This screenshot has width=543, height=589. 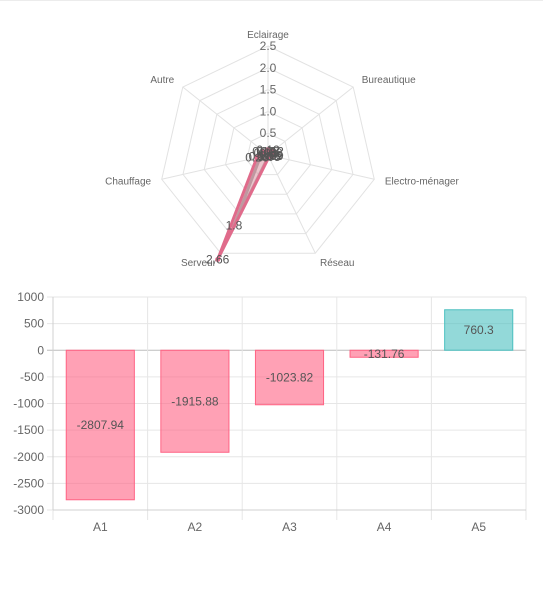 I want to click on bar-y-tick-label: 0, so click(x=40, y=350).